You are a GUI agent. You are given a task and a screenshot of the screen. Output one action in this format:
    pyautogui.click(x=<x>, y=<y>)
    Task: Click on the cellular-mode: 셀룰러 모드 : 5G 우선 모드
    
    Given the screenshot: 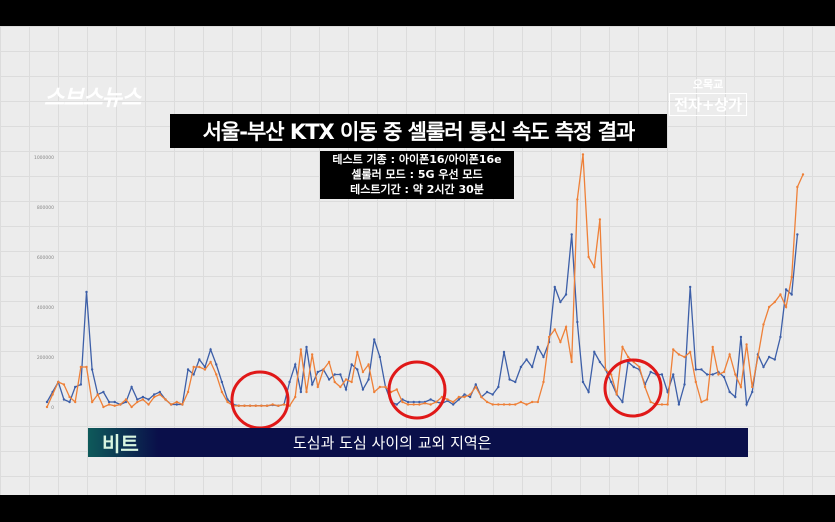 What is the action you would take?
    pyautogui.click(x=417, y=174)
    